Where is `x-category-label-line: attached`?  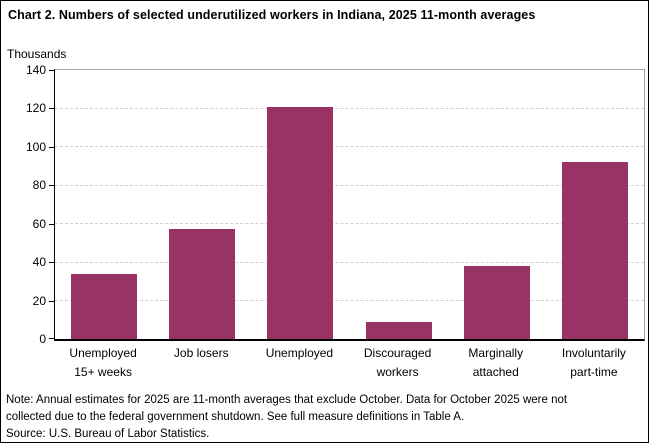
x-category-label-line: attached is located at coordinates (495, 372).